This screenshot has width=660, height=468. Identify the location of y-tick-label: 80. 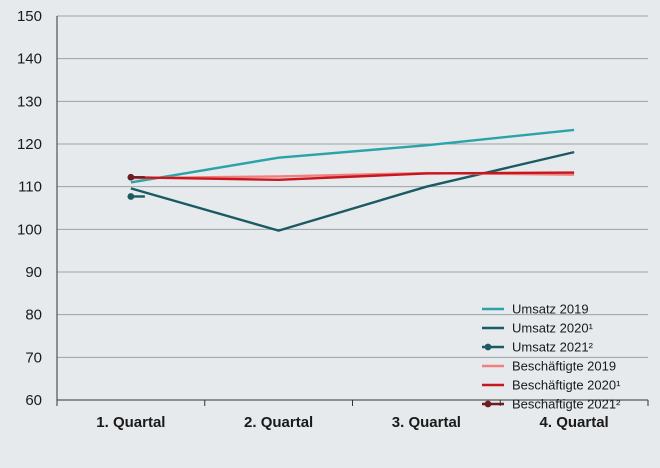
(33, 315).